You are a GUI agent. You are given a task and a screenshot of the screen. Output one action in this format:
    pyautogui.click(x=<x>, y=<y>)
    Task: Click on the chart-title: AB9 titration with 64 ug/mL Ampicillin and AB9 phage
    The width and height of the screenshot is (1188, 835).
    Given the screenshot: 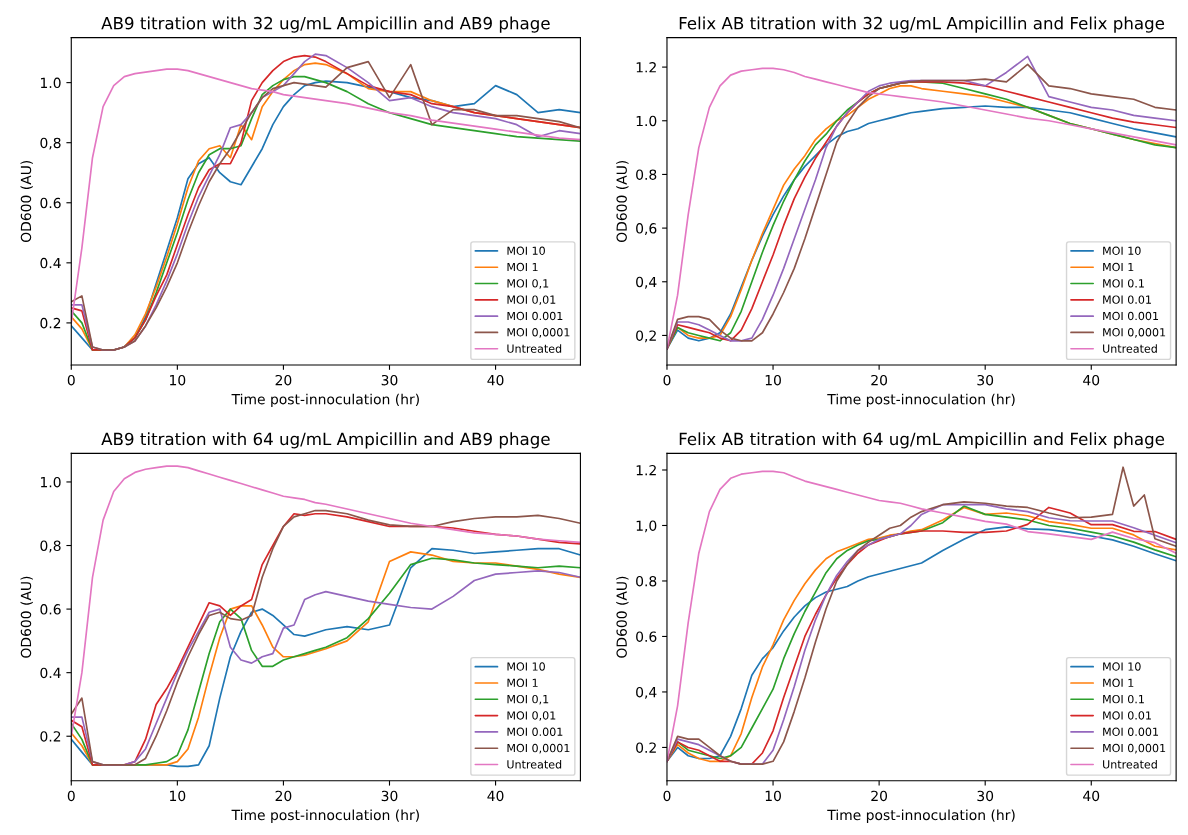 What is the action you would take?
    pyautogui.click(x=325, y=440)
    